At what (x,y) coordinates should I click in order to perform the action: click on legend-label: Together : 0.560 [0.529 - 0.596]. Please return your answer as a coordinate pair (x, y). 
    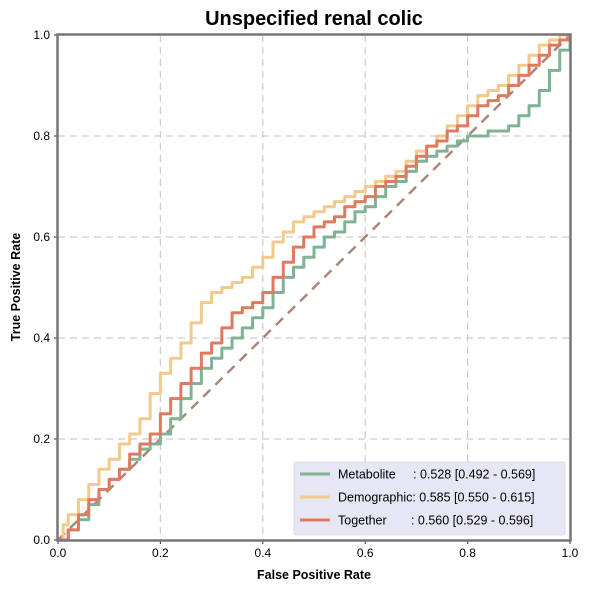
    Looking at the image, I should click on (435, 521).